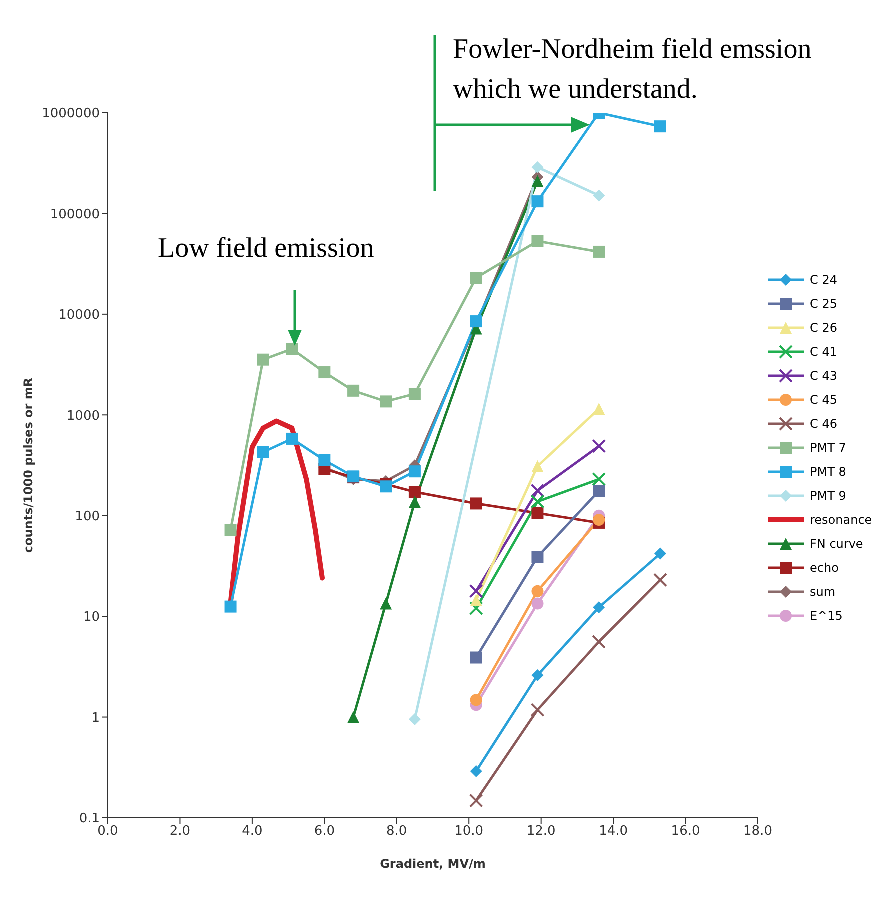 This screenshot has width=890, height=899. Describe the element at coordinates (824, 352) in the screenshot. I see `legend-label: C 41` at that location.